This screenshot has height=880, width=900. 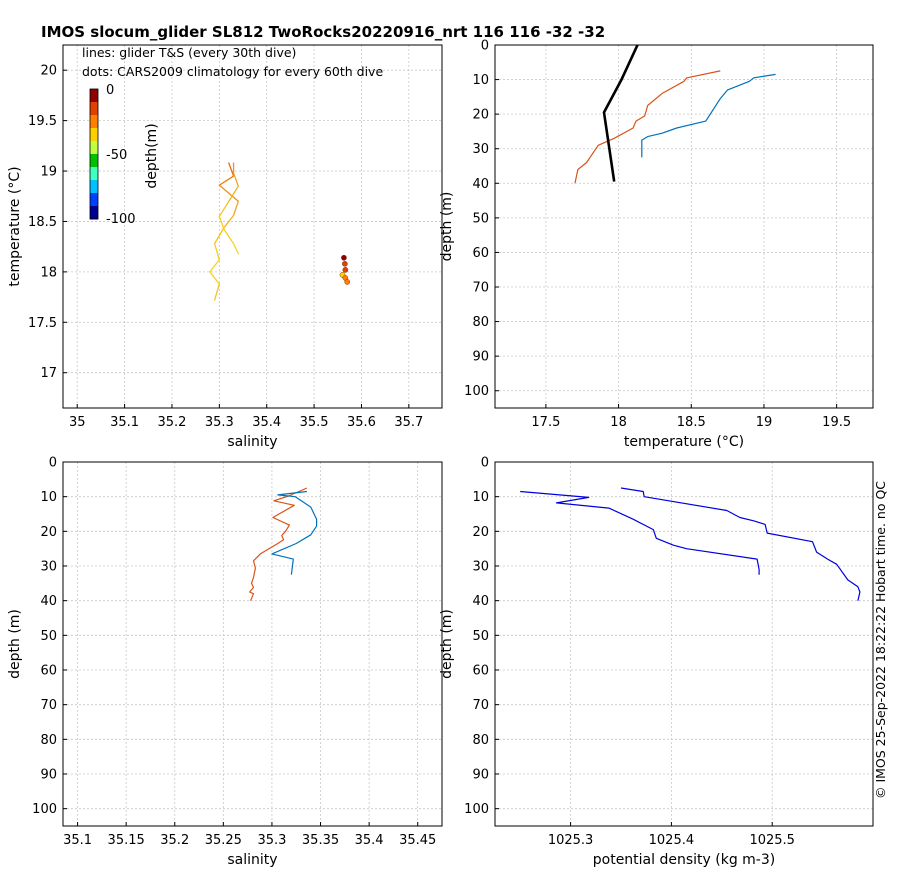 What do you see at coordinates (42, 323) in the screenshot?
I see `y-tick-label: 17.5` at bounding box center [42, 323].